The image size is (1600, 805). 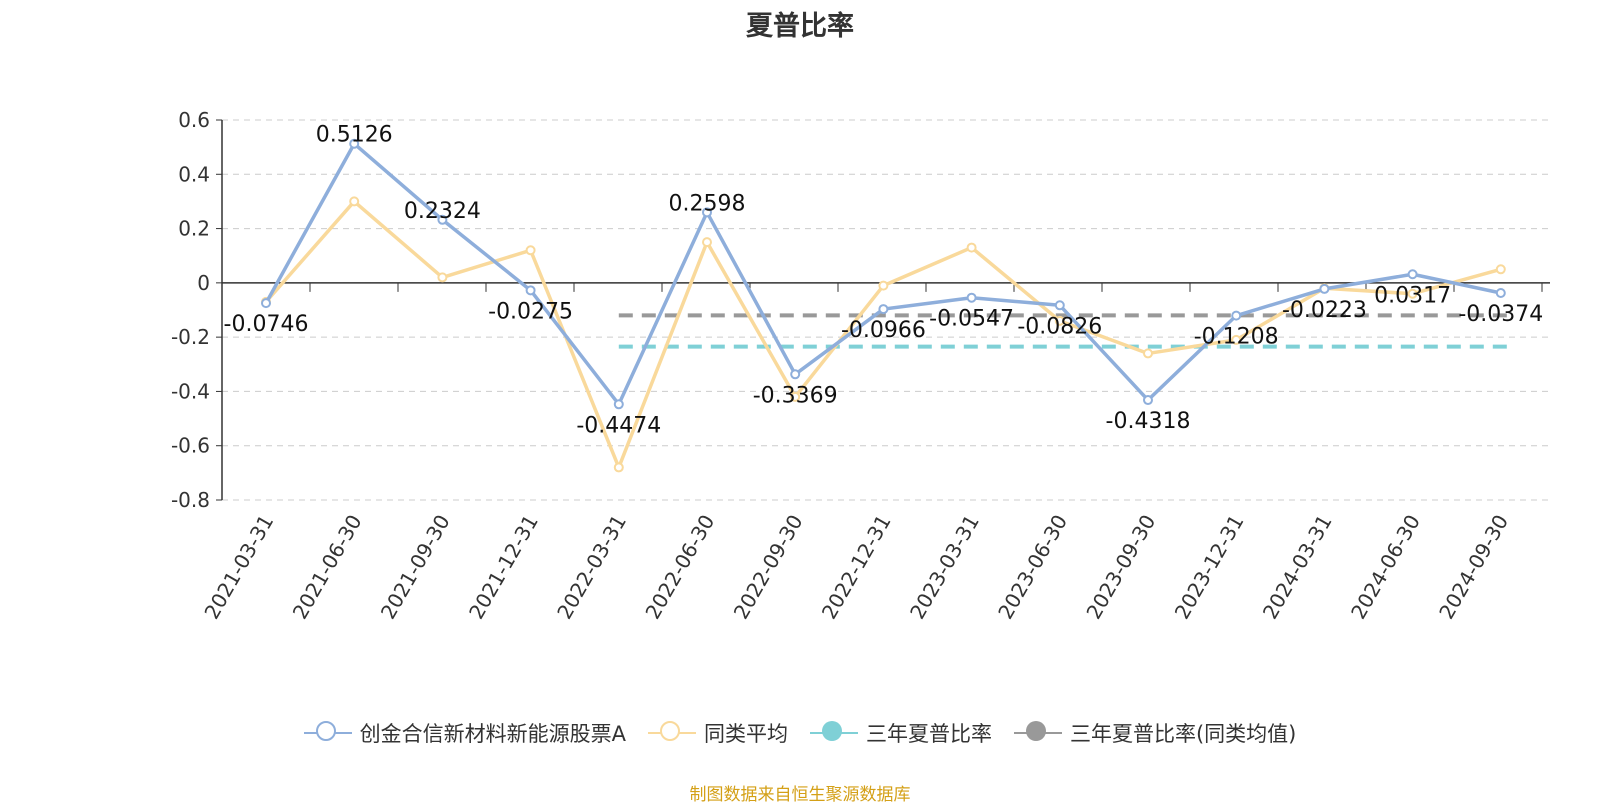 What do you see at coordinates (618, 425) in the screenshot?
I see `data-label: -0.4474` at bounding box center [618, 425].